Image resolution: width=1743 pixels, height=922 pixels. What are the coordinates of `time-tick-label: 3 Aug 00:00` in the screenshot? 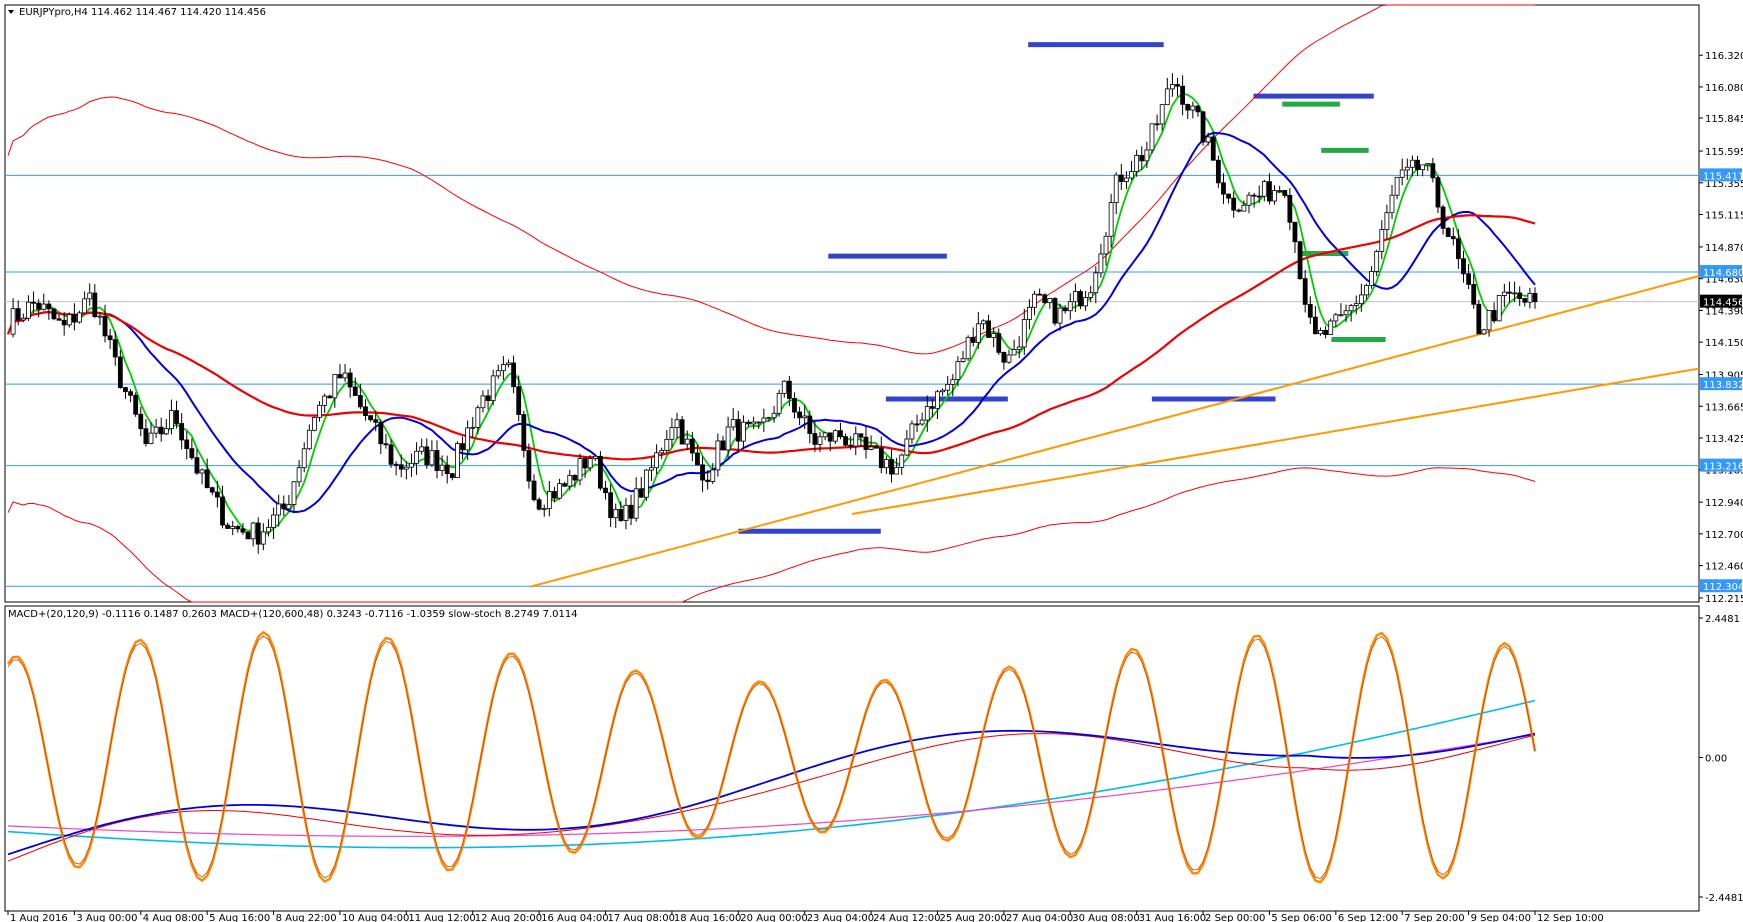 It's located at (106, 917).